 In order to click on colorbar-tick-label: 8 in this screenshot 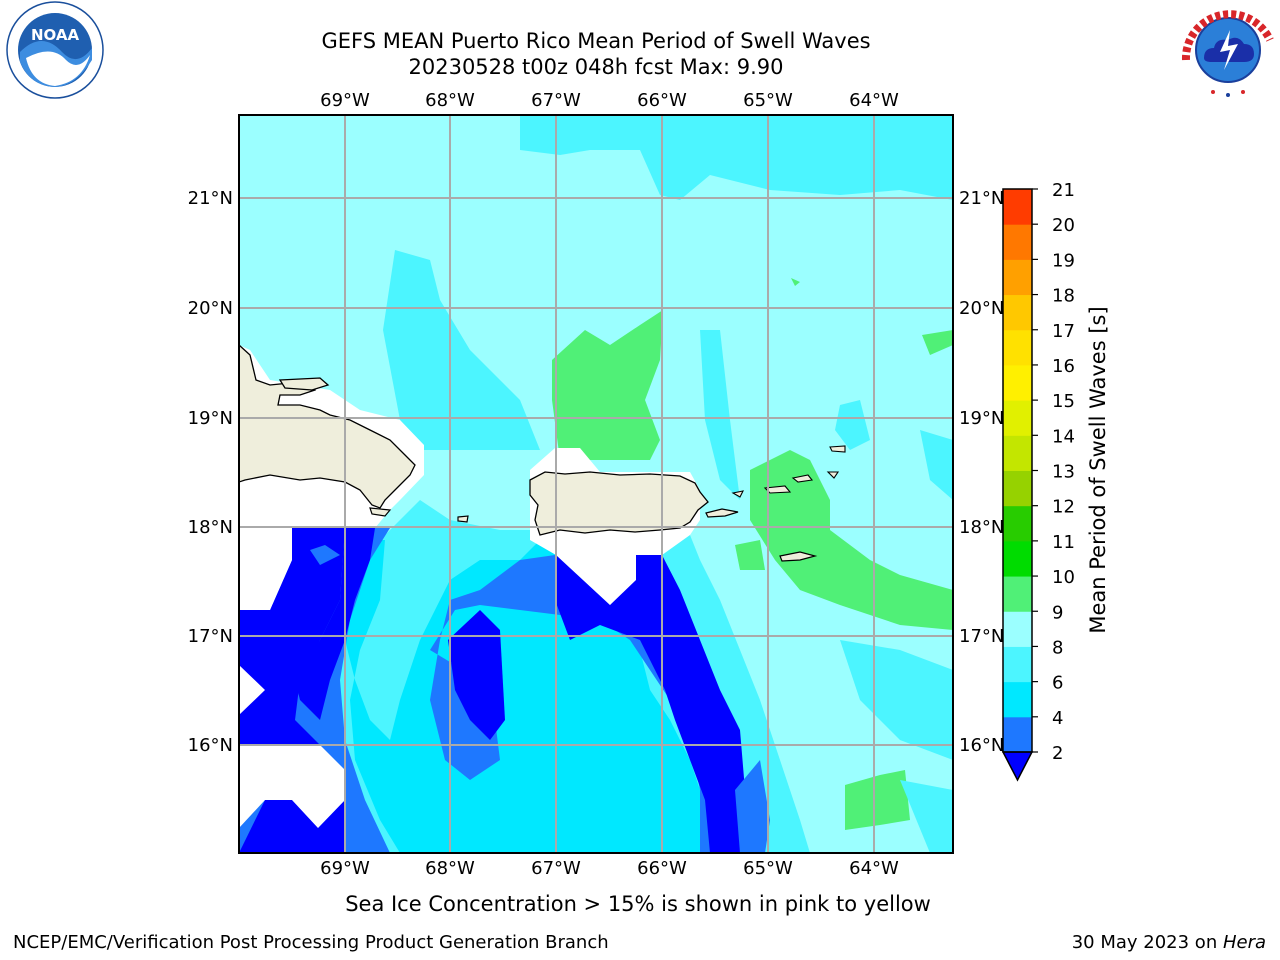, I will do `click(1057, 647)`.